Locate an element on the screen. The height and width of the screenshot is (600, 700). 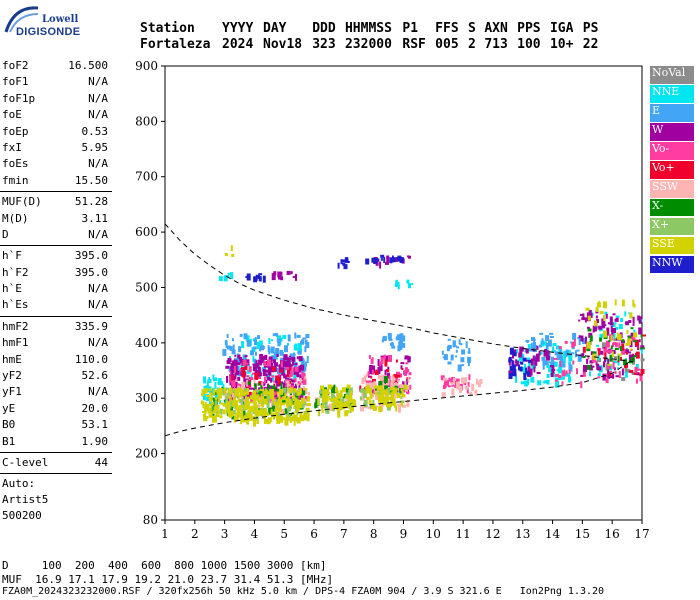
x-tick-label: 7 is located at coordinates (344, 534).